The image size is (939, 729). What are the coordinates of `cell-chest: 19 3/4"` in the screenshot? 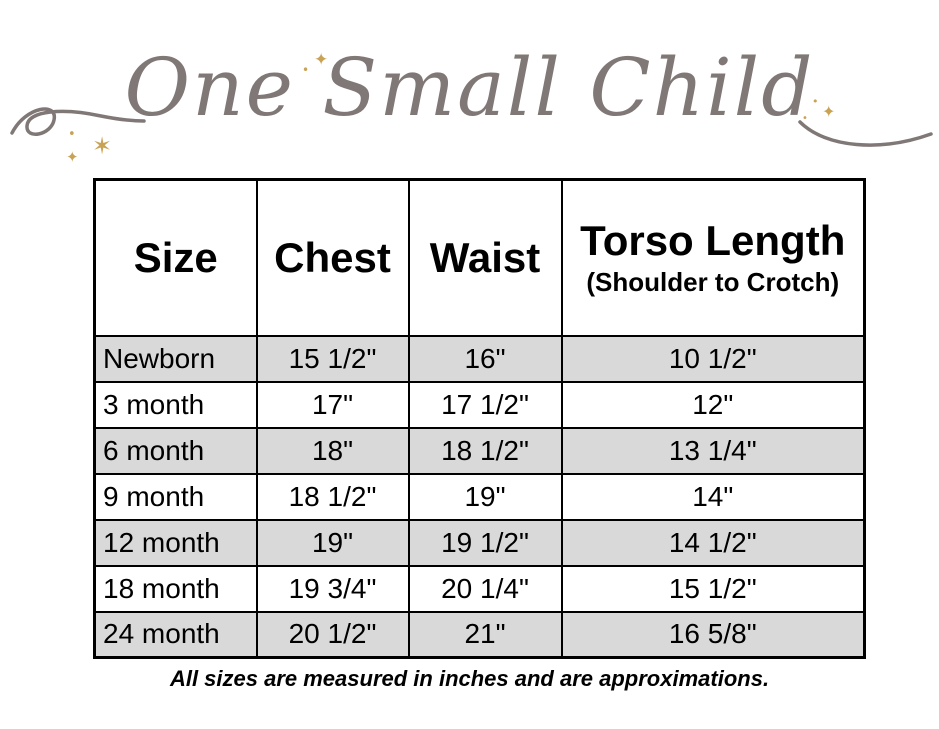 It's located at (332, 588).